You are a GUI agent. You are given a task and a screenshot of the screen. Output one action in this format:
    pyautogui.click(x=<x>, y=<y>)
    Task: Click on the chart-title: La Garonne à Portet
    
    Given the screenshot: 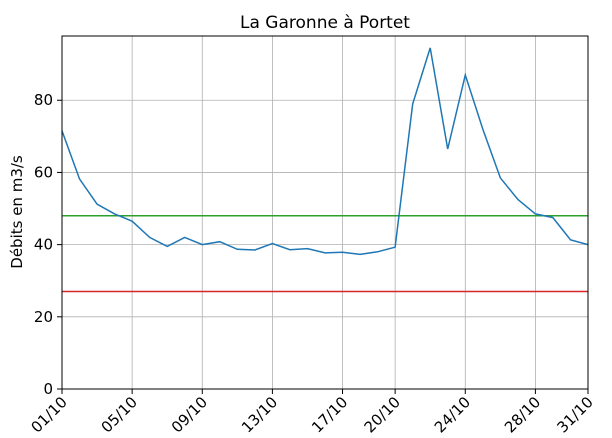 What is the action you would take?
    pyautogui.click(x=325, y=23)
    